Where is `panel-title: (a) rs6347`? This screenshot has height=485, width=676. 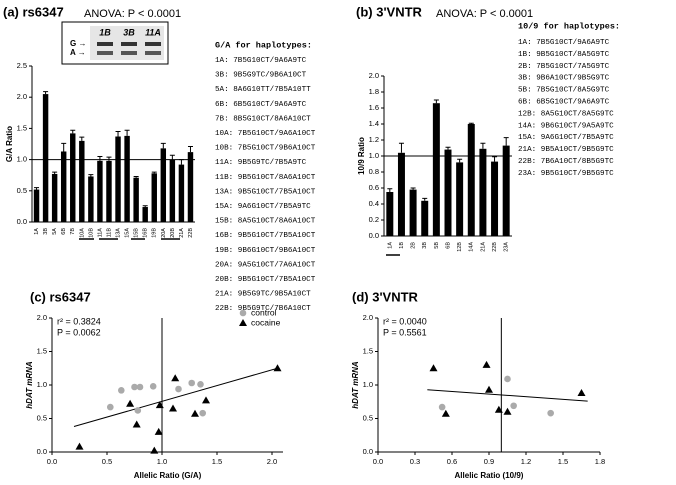
panel-title: (a) rs6347 is located at coordinates (33, 11).